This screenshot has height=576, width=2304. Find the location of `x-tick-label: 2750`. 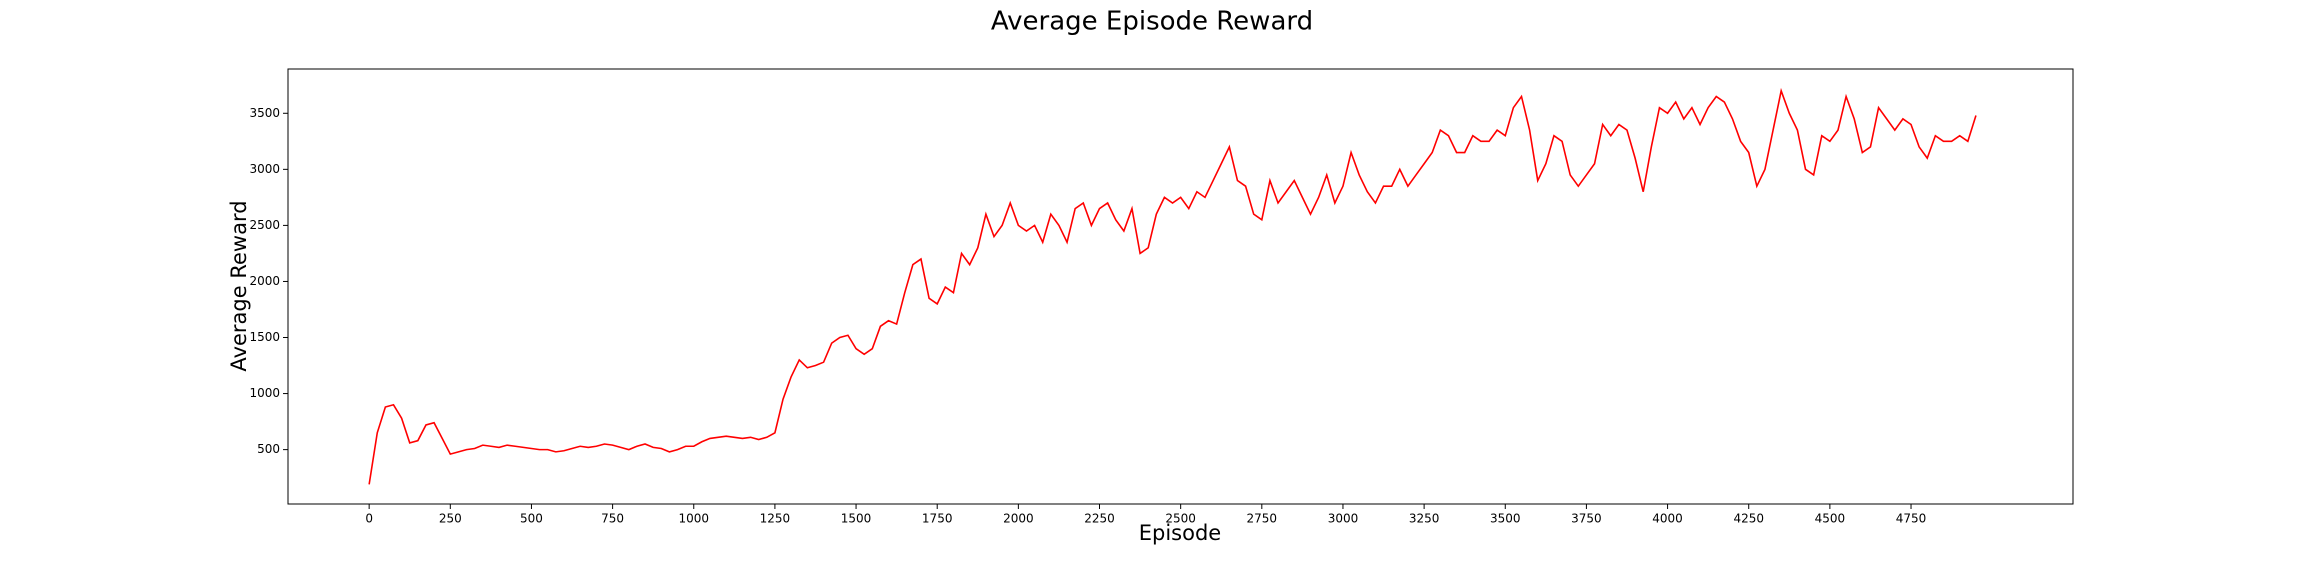

x-tick-label: 2750 is located at coordinates (1262, 519).